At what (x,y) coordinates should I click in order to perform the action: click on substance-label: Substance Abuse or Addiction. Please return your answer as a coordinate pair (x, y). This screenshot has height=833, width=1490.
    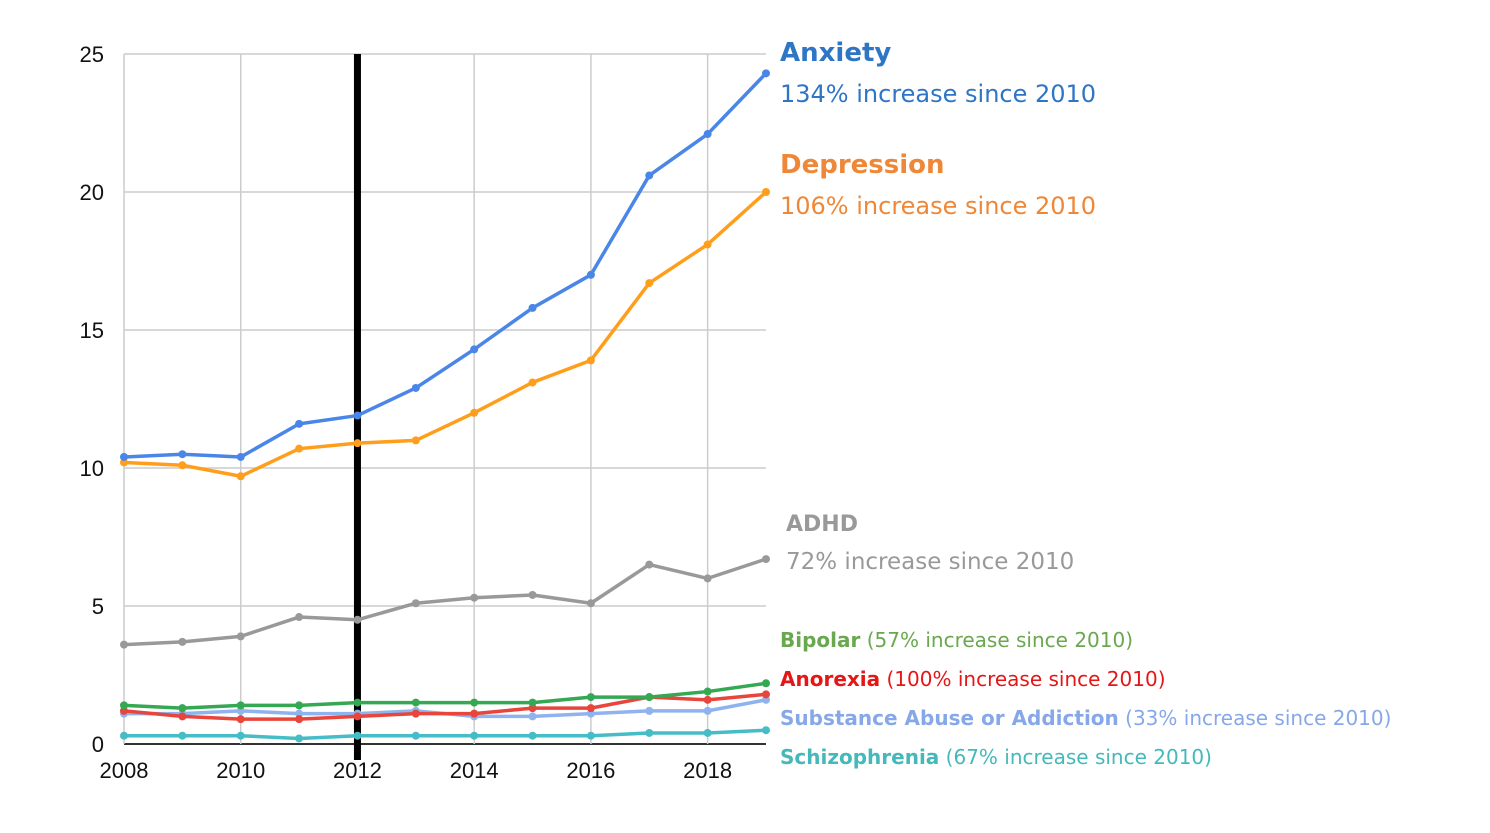
    Looking at the image, I should click on (949, 718).